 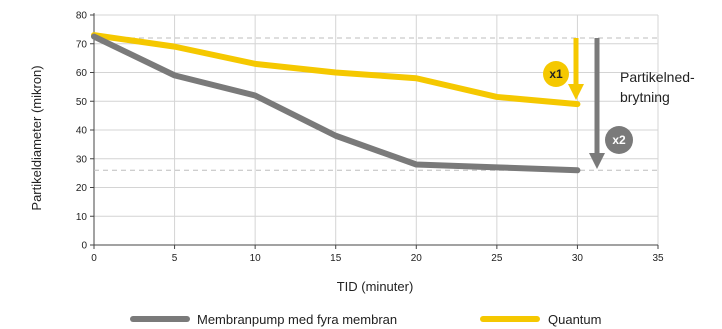 What do you see at coordinates (82, 44) in the screenshot?
I see `y-tick-label-70: 70` at bounding box center [82, 44].